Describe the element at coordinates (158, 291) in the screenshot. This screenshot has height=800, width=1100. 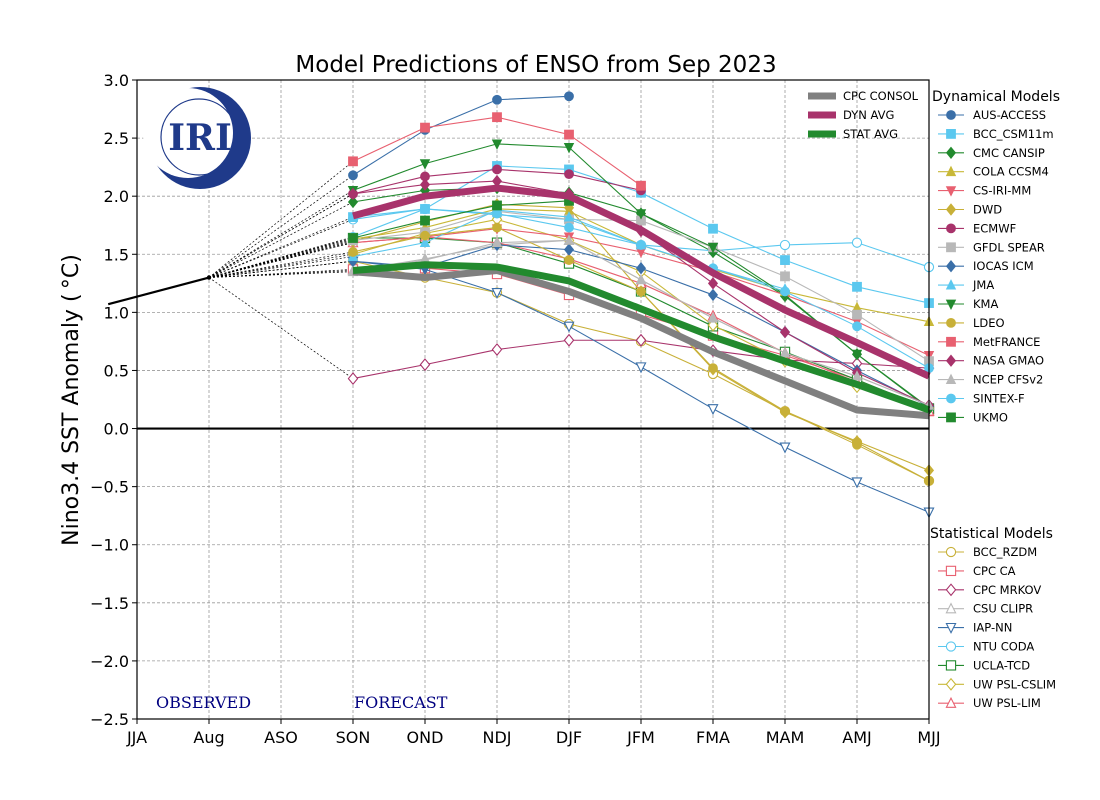
I see `observed-line` at that location.